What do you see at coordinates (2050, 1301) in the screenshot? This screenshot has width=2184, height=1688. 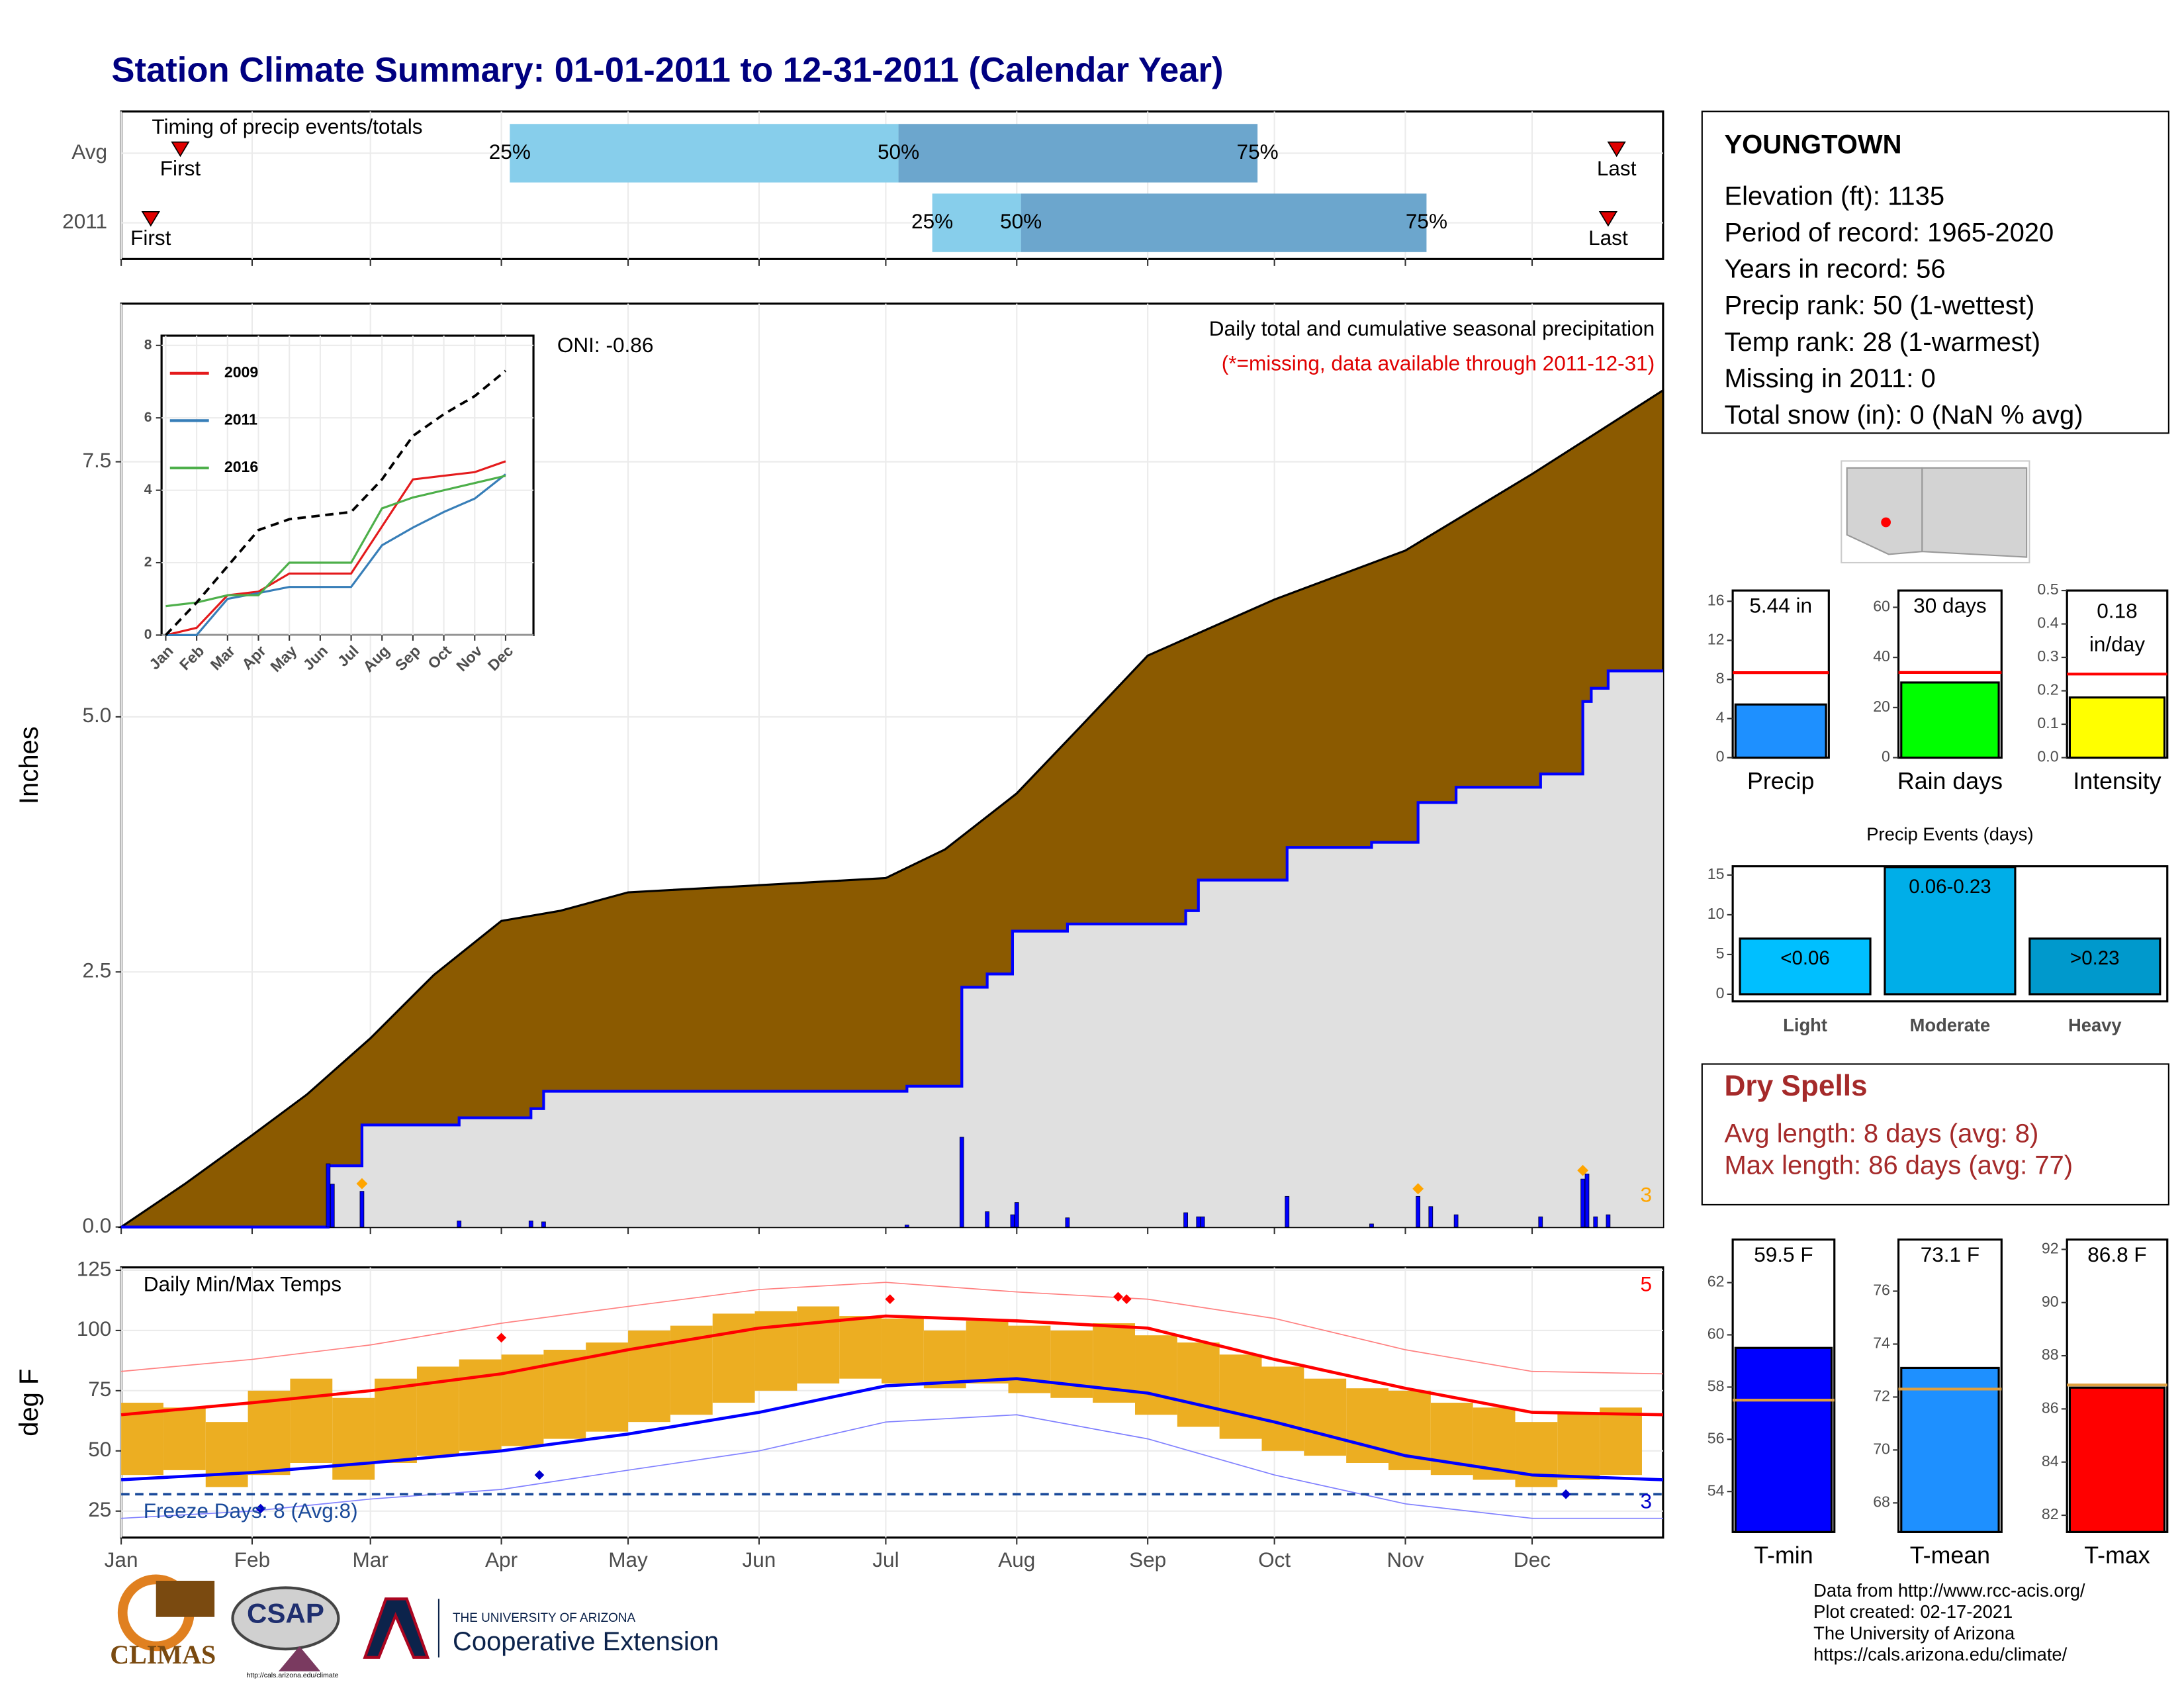 I see `y-tick-label: 90` at bounding box center [2050, 1301].